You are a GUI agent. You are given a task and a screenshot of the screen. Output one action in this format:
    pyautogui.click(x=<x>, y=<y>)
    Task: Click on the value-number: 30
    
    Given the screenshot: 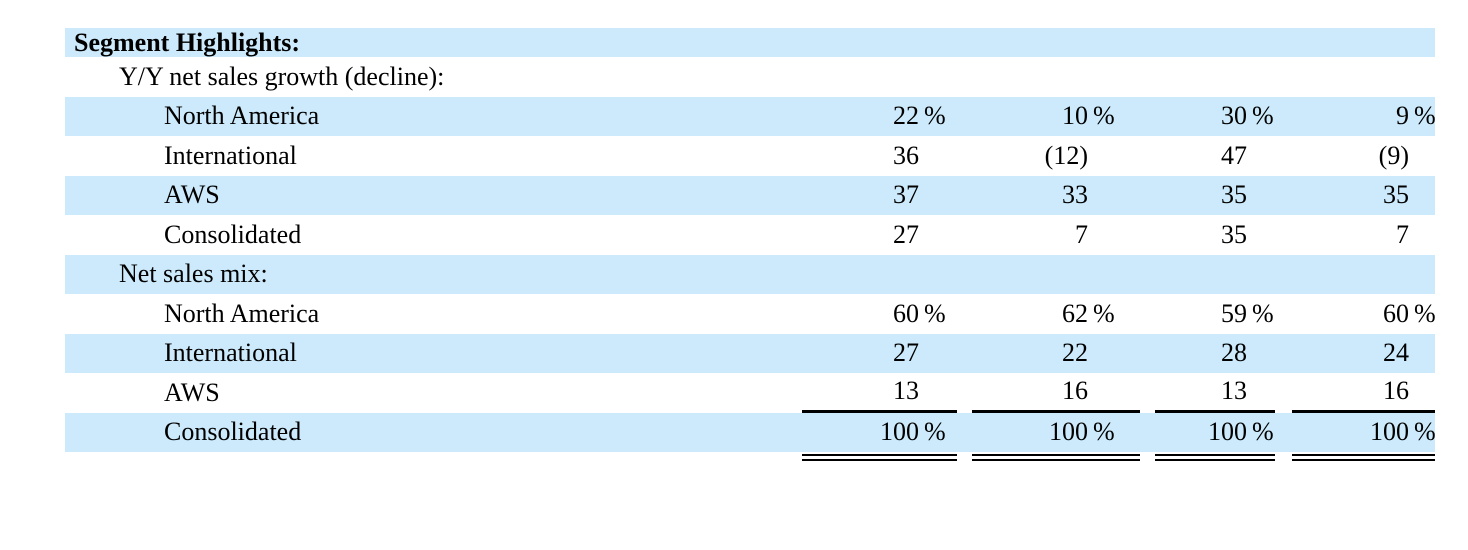 What is the action you would take?
    pyautogui.click(x=1234, y=116)
    